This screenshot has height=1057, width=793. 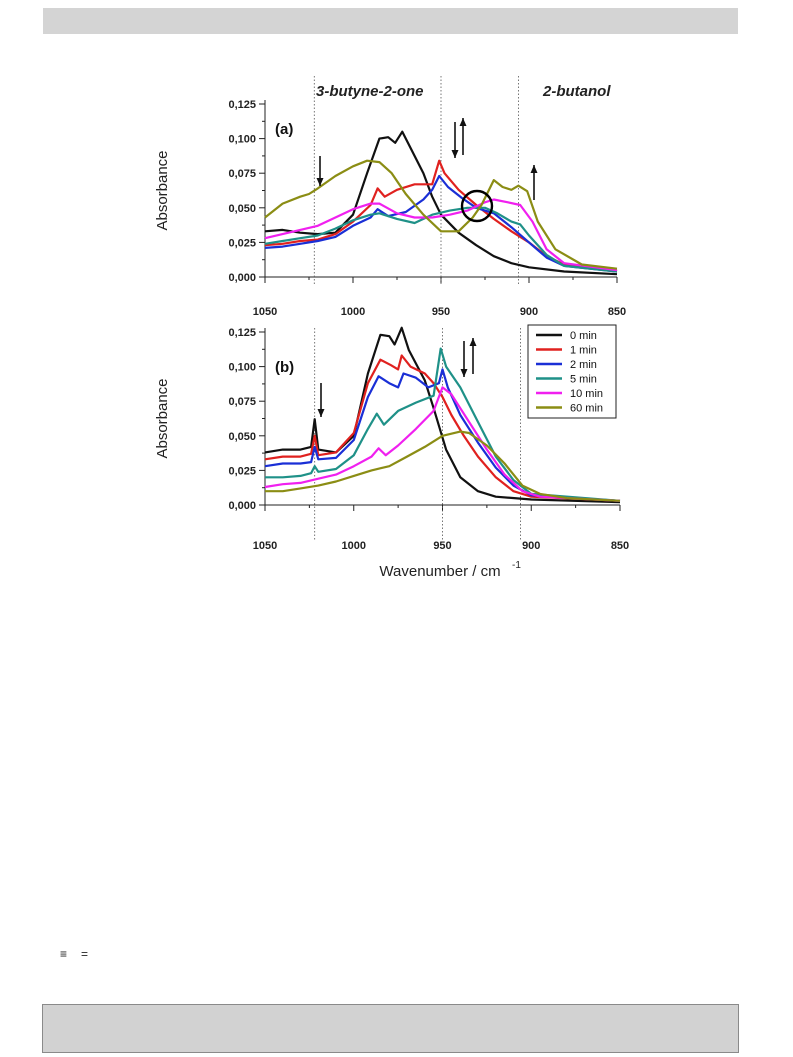 What do you see at coordinates (516, 565) in the screenshot?
I see `x-axis-label-superscript: -1` at bounding box center [516, 565].